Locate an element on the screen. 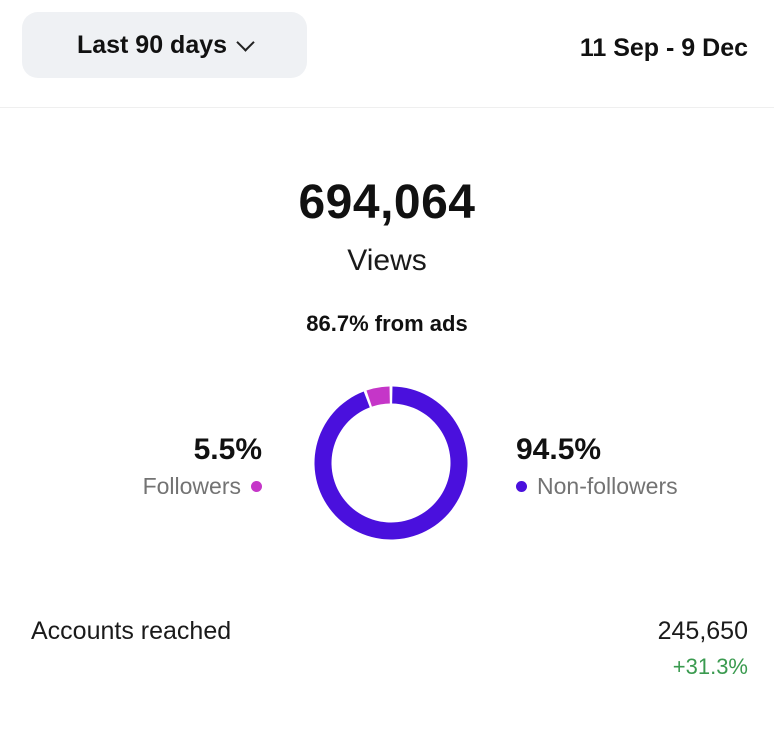 This screenshot has width=774, height=734. date-range-dropdown: Last 90 days is located at coordinates (164, 45).